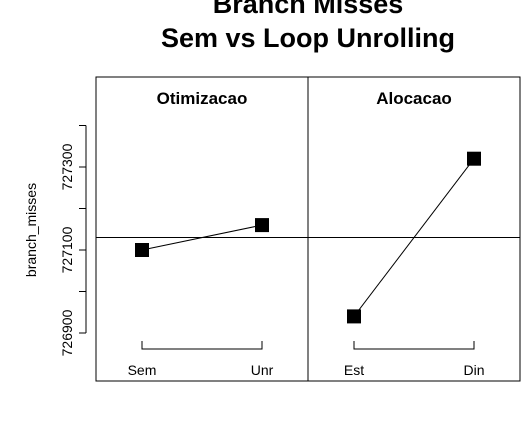  What do you see at coordinates (142, 250) in the screenshot?
I see `point-sem` at bounding box center [142, 250].